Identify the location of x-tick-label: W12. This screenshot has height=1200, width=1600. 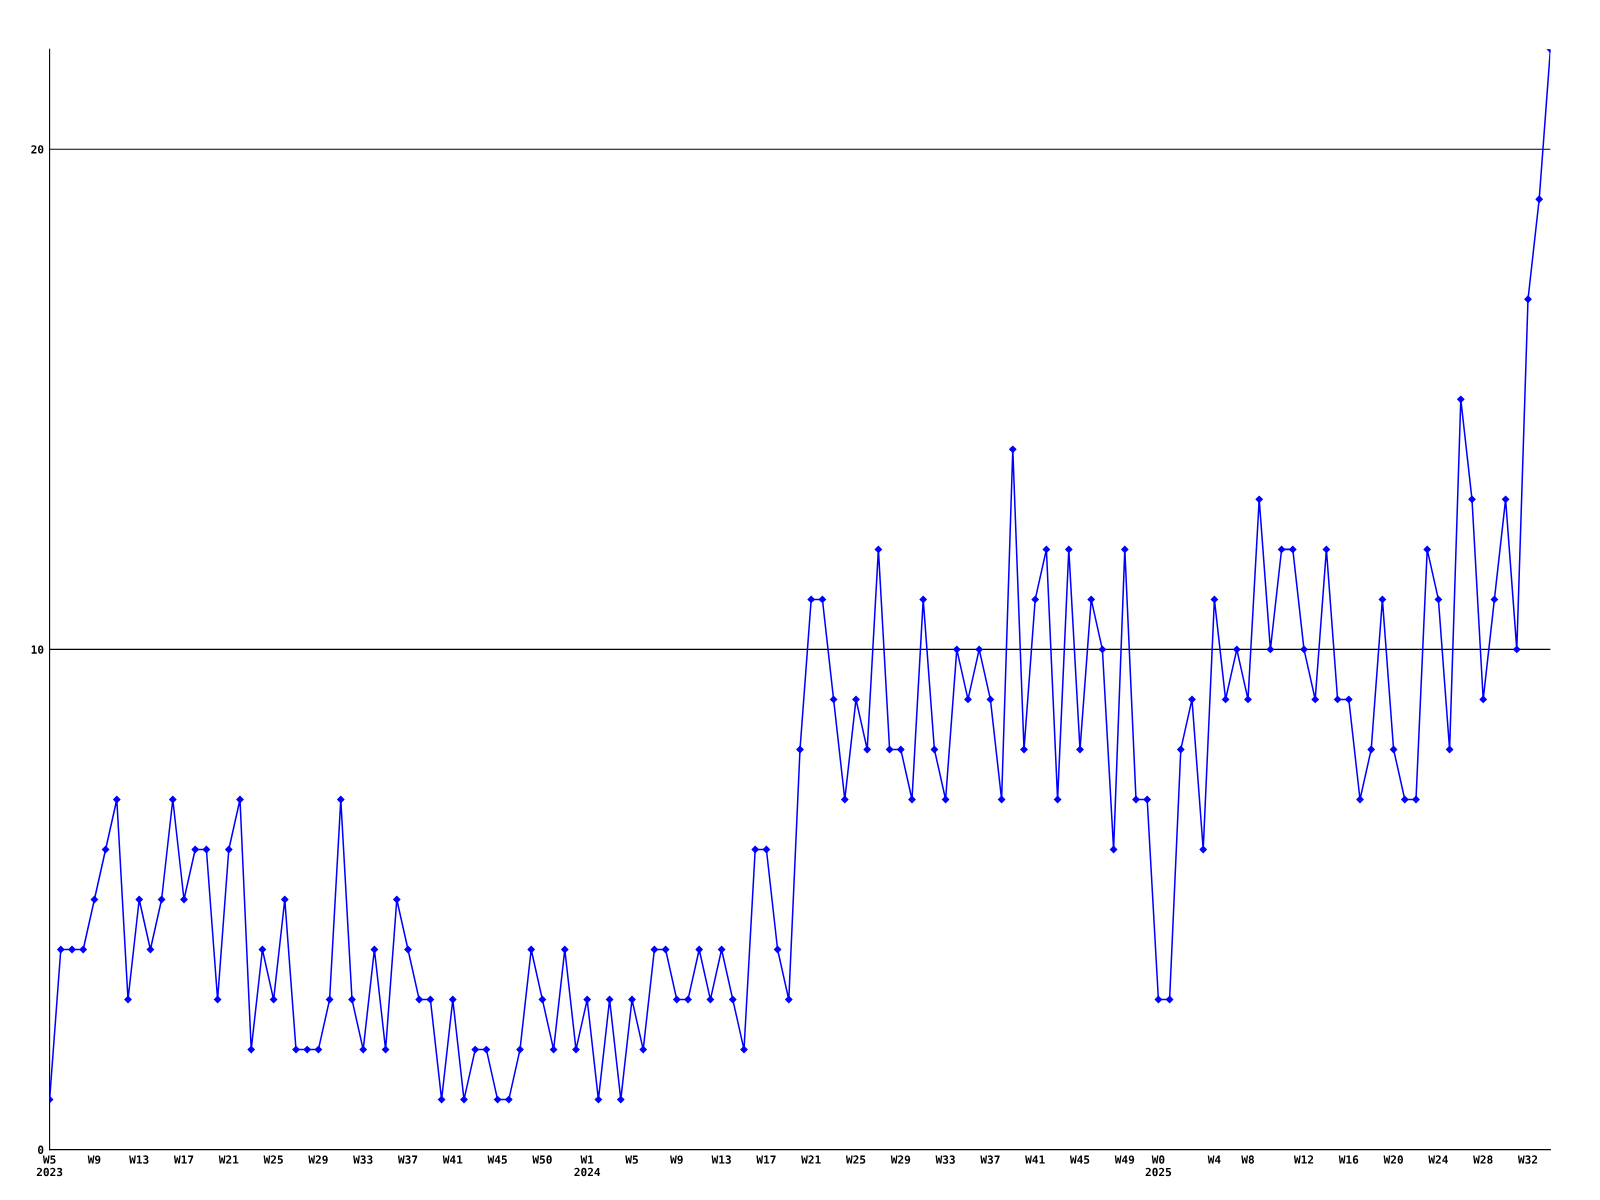
(1303, 1159).